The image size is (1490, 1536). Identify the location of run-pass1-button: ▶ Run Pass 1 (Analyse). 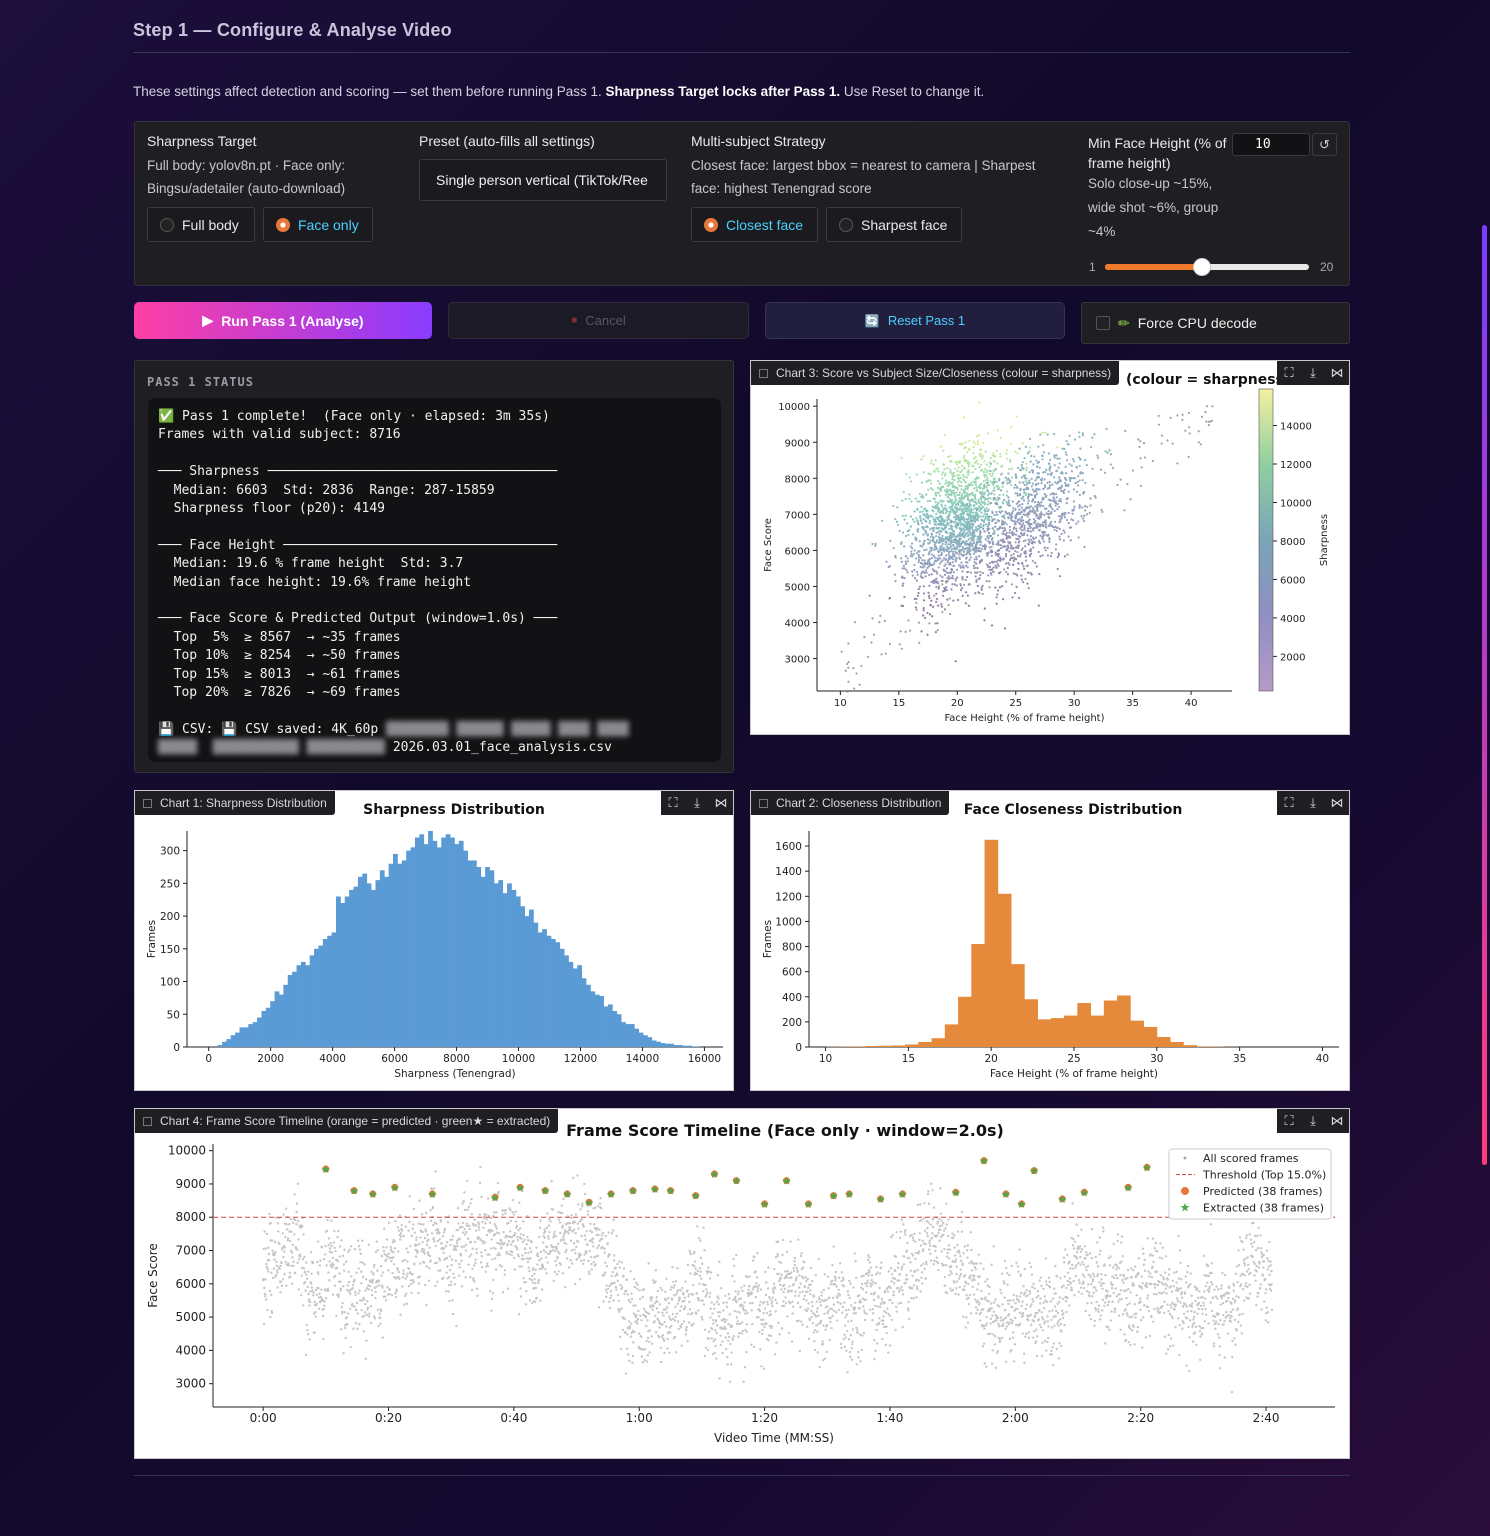
(283, 320).